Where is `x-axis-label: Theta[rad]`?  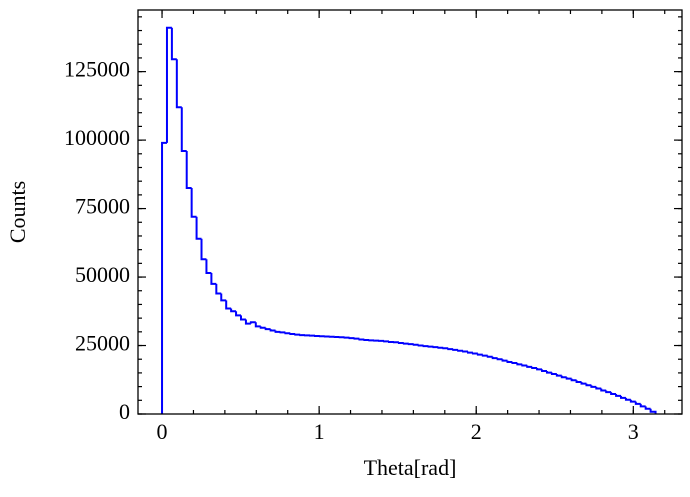
x-axis-label: Theta[rad] is located at coordinates (410, 467).